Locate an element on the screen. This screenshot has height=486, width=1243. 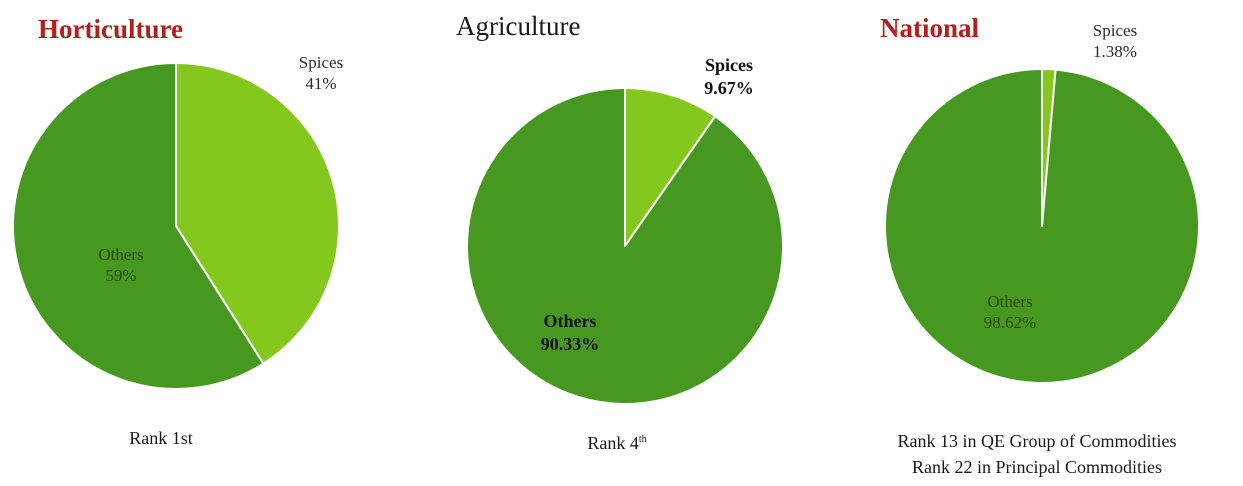
agriculture-rank-text: Rank 4 is located at coordinates (613, 443).